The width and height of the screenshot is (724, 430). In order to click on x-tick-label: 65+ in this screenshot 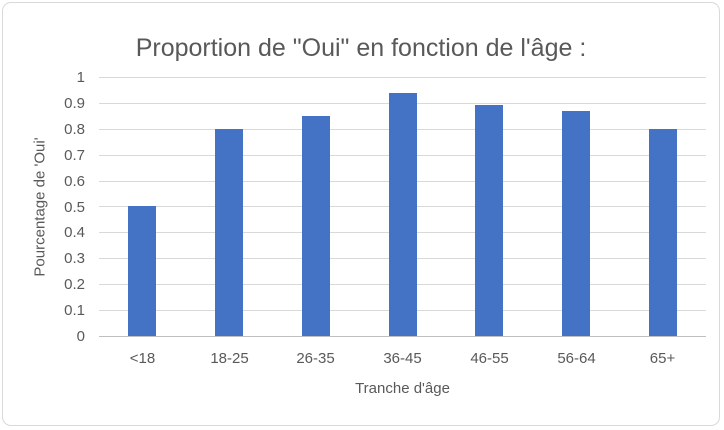, I will do `click(662, 358)`.